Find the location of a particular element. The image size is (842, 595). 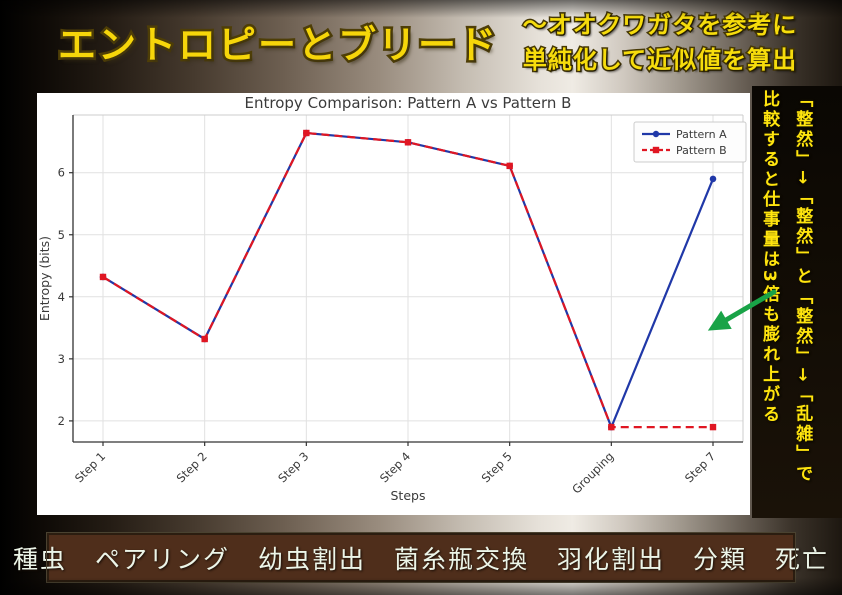

stage-label-bottle: 菌糸瓶交換 is located at coordinates (462, 559).